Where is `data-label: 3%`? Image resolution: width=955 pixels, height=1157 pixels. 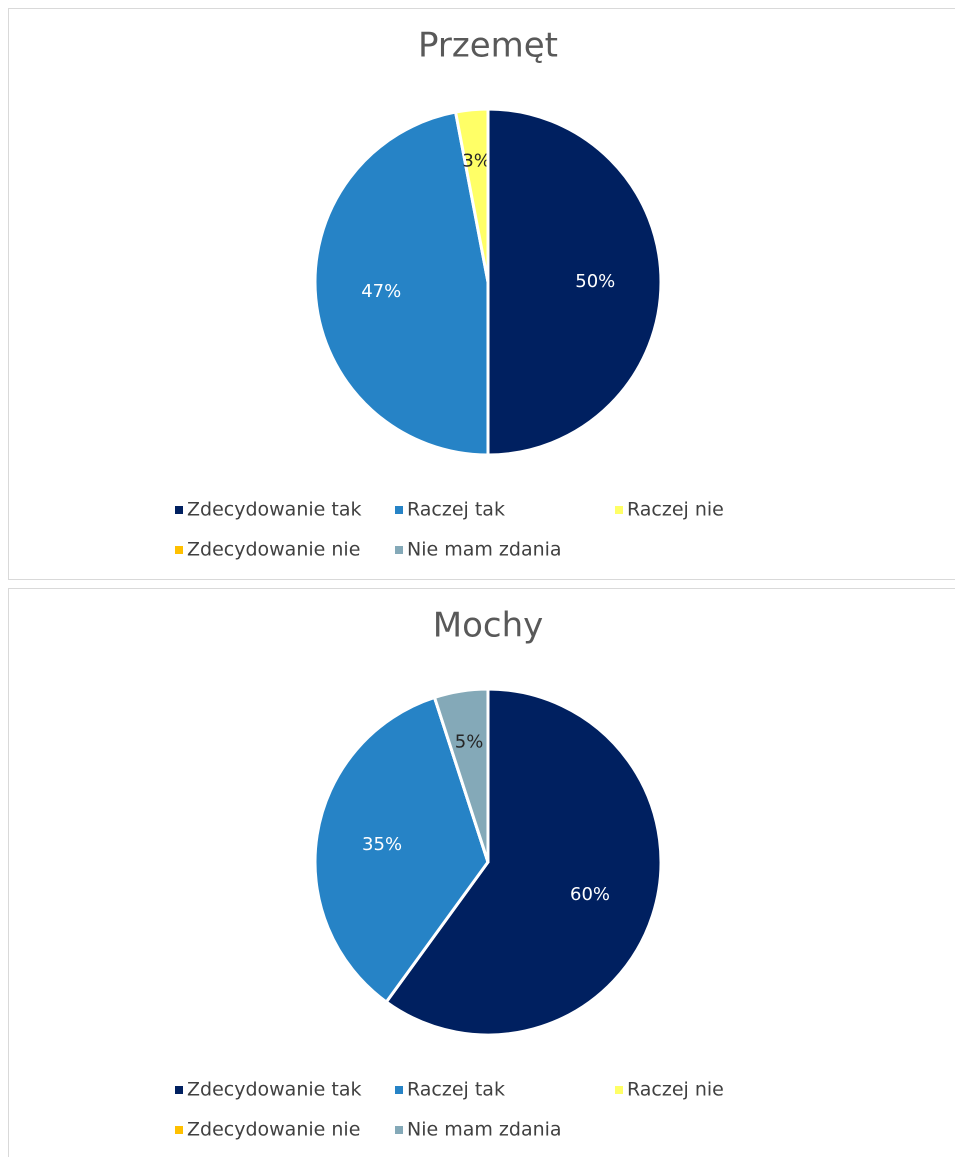
data-label: 3% is located at coordinates (476, 160).